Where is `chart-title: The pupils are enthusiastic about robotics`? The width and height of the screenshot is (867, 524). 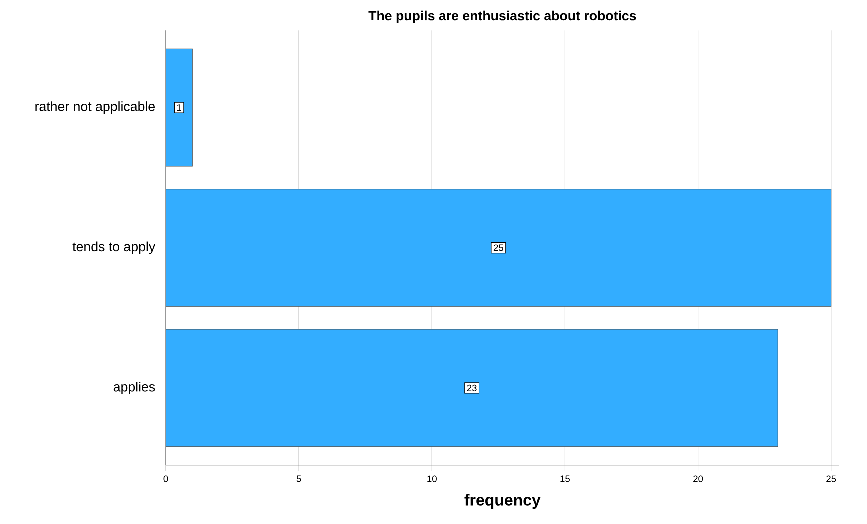
chart-title: The pupils are enthusiastic about robotics is located at coordinates (502, 17).